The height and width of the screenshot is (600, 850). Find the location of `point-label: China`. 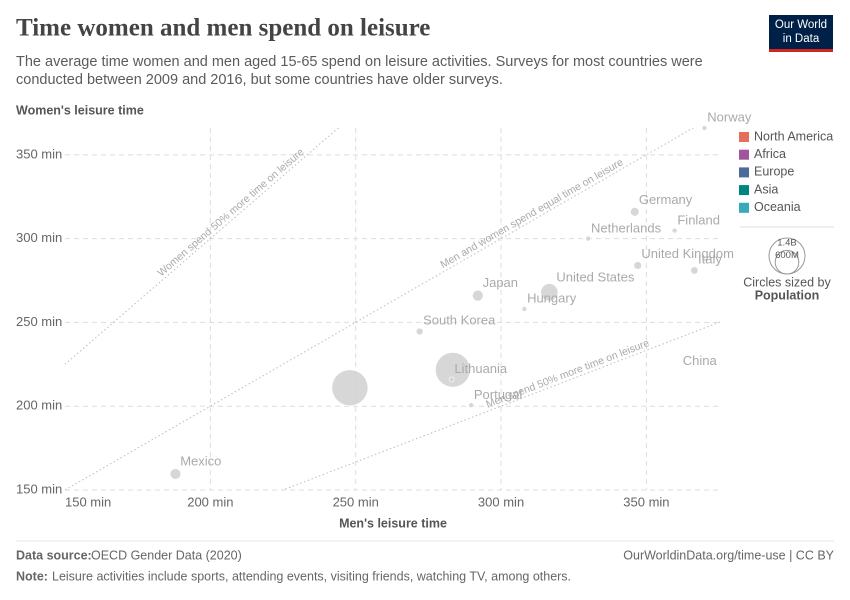

point-label: China is located at coordinates (700, 360).